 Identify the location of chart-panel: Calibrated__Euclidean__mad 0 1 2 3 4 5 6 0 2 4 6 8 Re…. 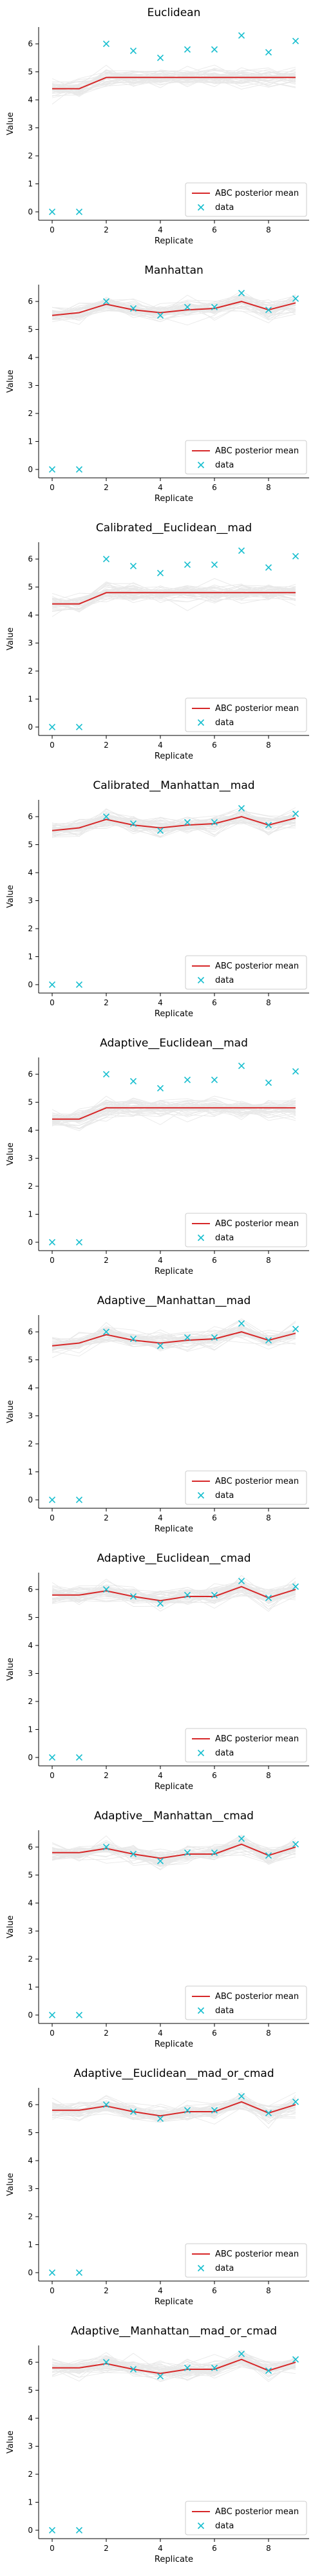
(157, 641).